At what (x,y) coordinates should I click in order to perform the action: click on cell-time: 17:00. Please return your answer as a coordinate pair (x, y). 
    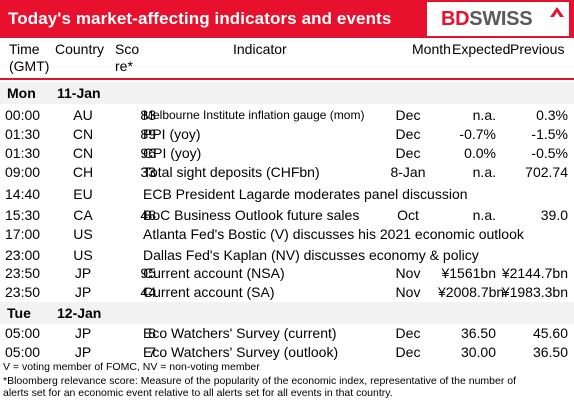
    Looking at the image, I should click on (23, 234).